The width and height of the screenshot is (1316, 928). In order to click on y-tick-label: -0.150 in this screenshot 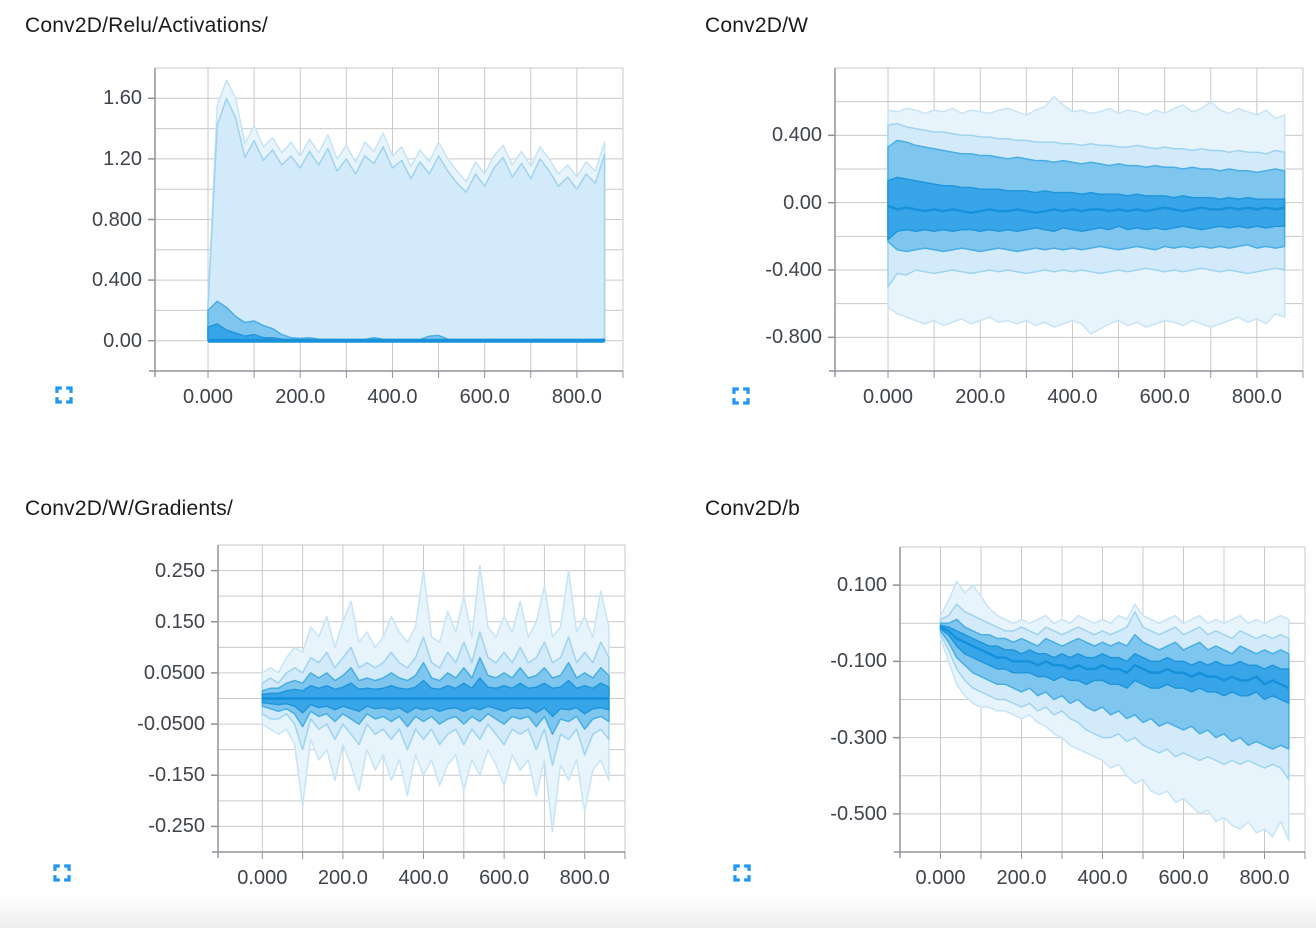, I will do `click(176, 775)`.